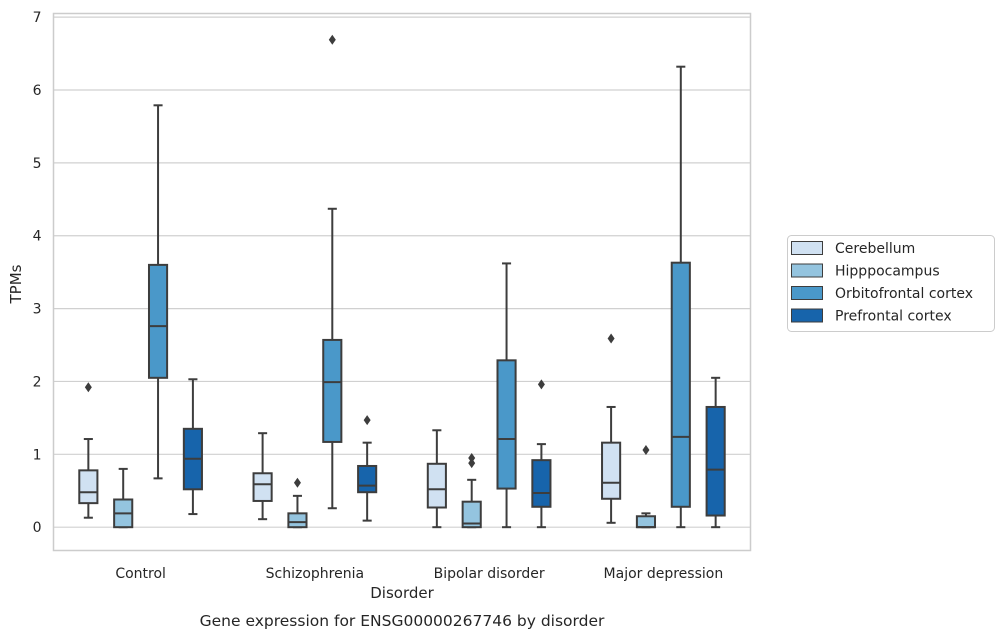  I want to click on y-tick-label: 0, so click(37, 528).